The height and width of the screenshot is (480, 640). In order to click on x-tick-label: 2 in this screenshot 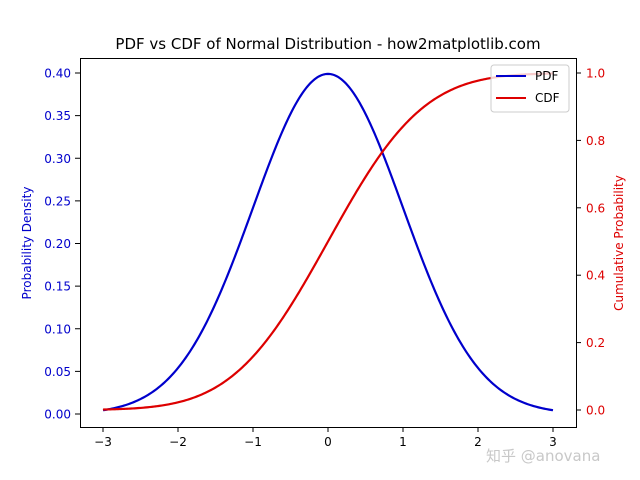, I will do `click(478, 442)`.